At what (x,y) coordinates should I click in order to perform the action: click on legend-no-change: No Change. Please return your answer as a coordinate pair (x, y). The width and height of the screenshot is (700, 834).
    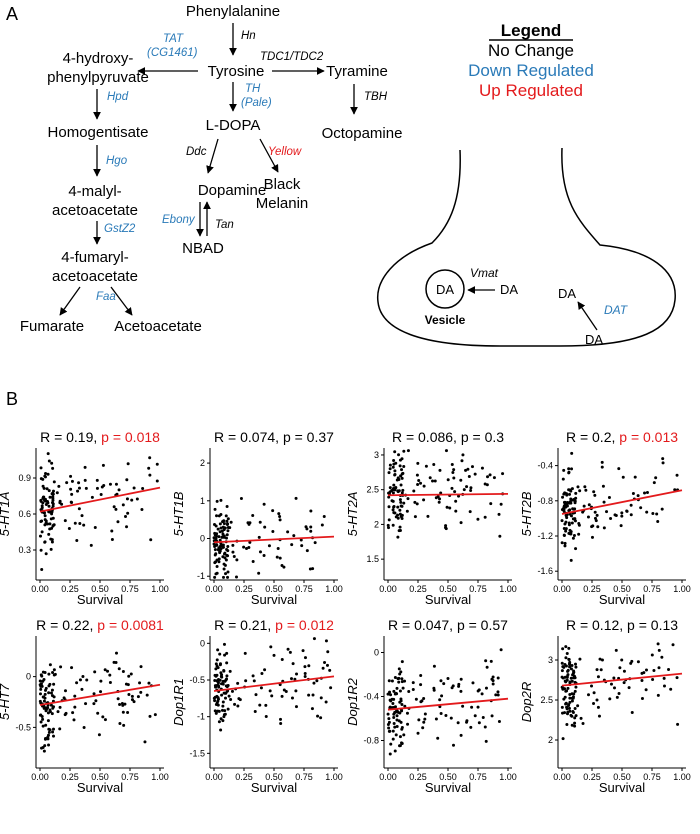
    Looking at the image, I should click on (531, 50).